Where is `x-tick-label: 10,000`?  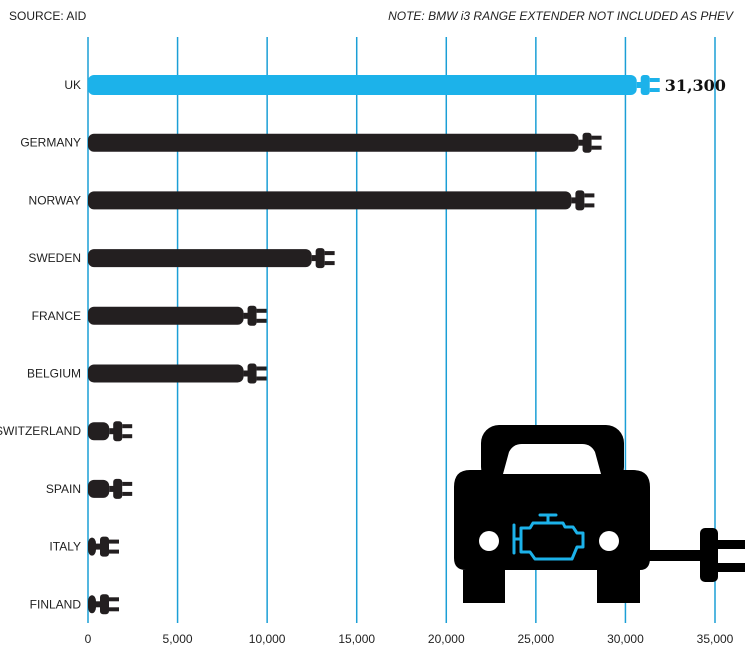 x-tick-label: 10,000 is located at coordinates (267, 639).